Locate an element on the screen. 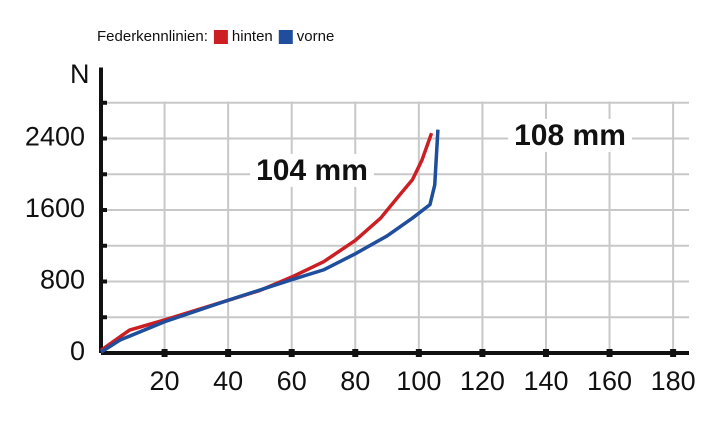  x-tick-label: 140 is located at coordinates (545, 381).